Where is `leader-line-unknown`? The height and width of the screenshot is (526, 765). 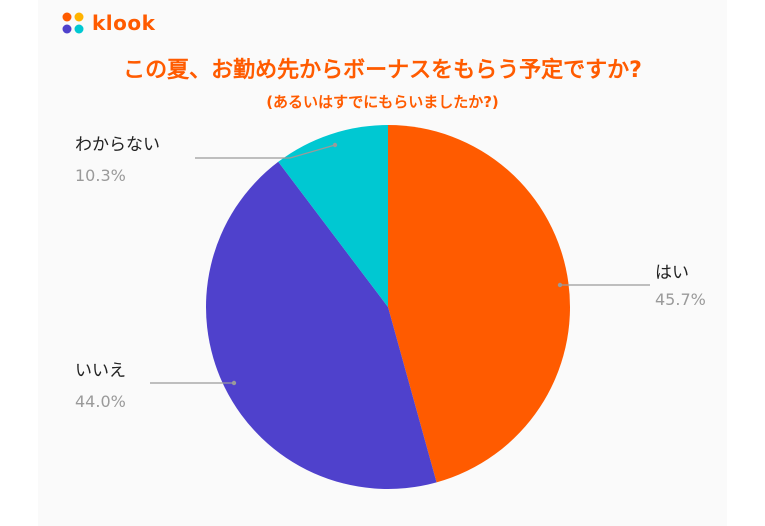
leader-line-unknown is located at coordinates (265, 151).